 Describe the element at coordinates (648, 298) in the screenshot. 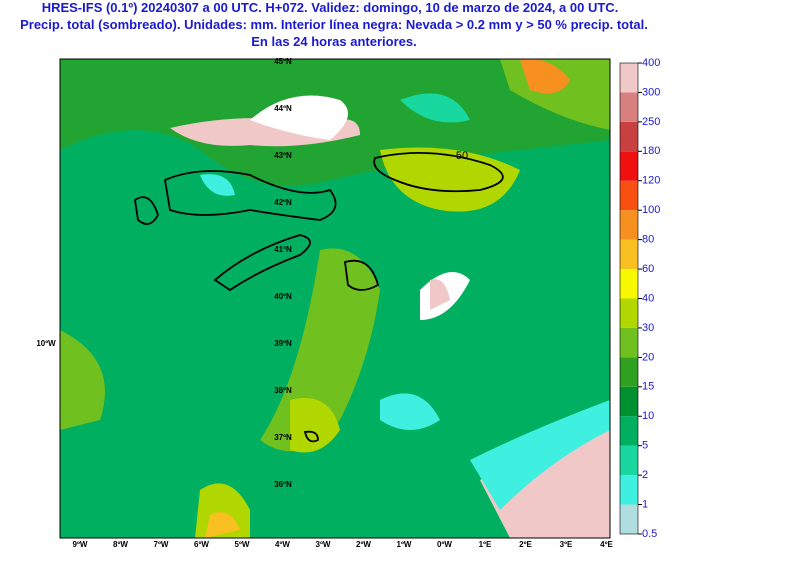

I see `colorbar-label: 40` at that location.